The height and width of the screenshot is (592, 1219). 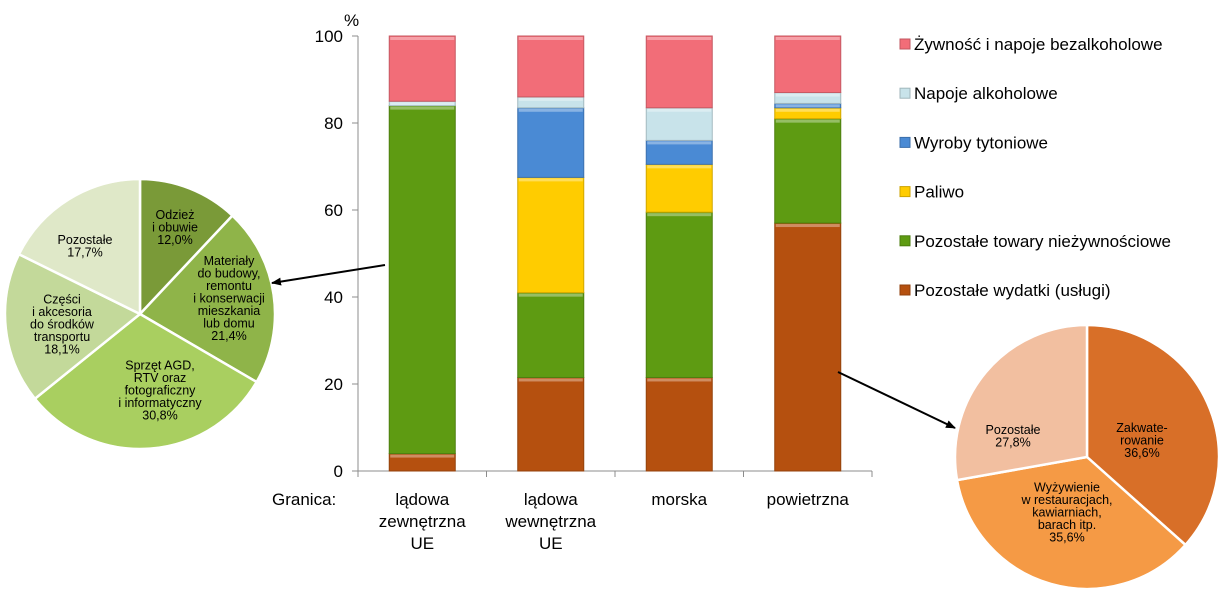 What do you see at coordinates (329, 36) in the screenshot?
I see `y-tick-label: 100` at bounding box center [329, 36].